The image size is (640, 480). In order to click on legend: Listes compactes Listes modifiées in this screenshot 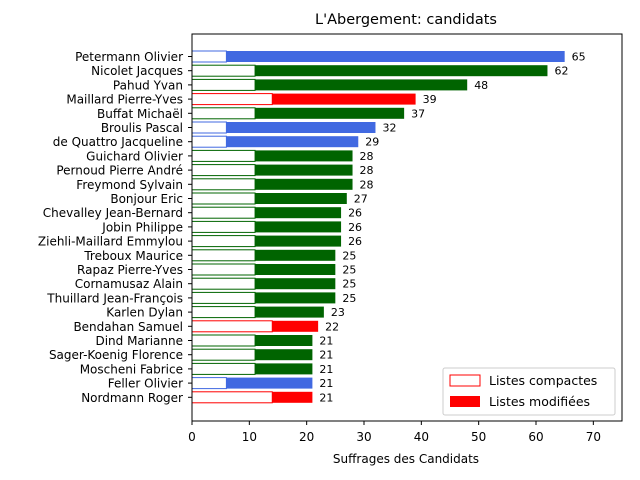, I will do `click(529, 391)`.